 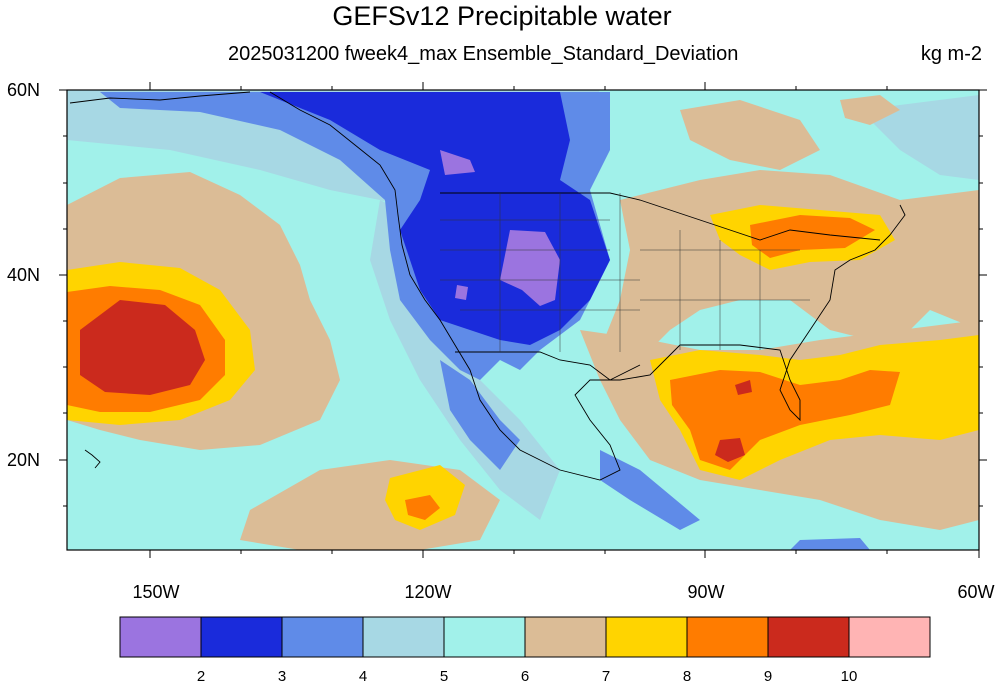 What do you see at coordinates (23, 90) in the screenshot?
I see `lat-label-60n: 60N` at bounding box center [23, 90].